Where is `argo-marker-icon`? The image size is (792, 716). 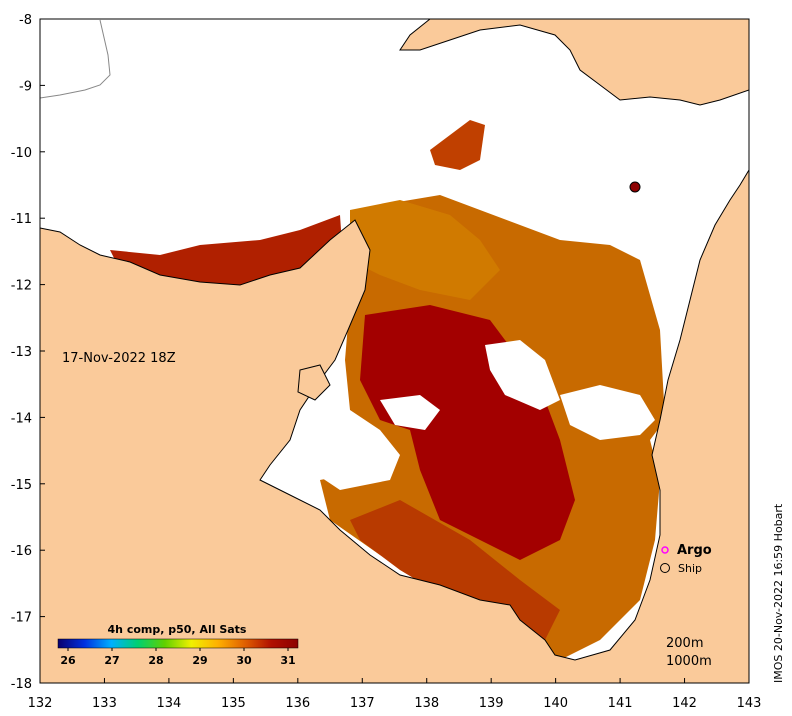
argo-marker-icon is located at coordinates (665, 550).